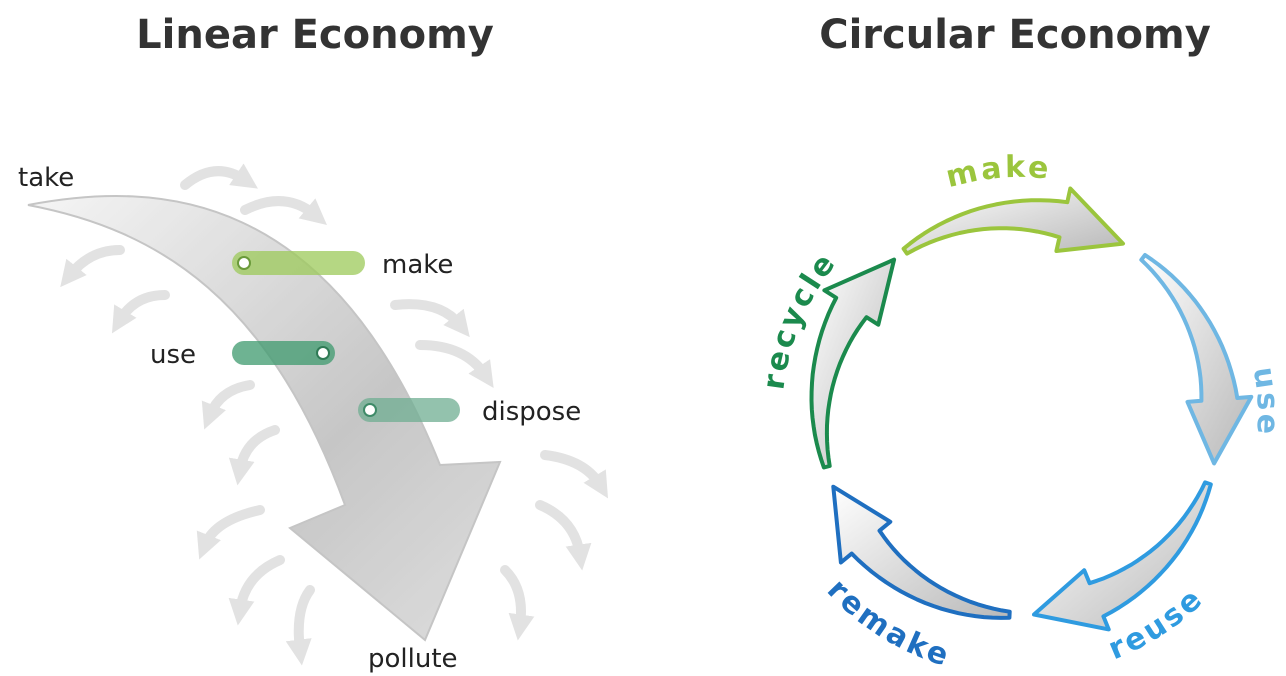 Image resolution: width=1286 pixels, height=676 pixels. Describe the element at coordinates (315, 35) in the screenshot. I see `linear-title: Linear Economy` at that location.